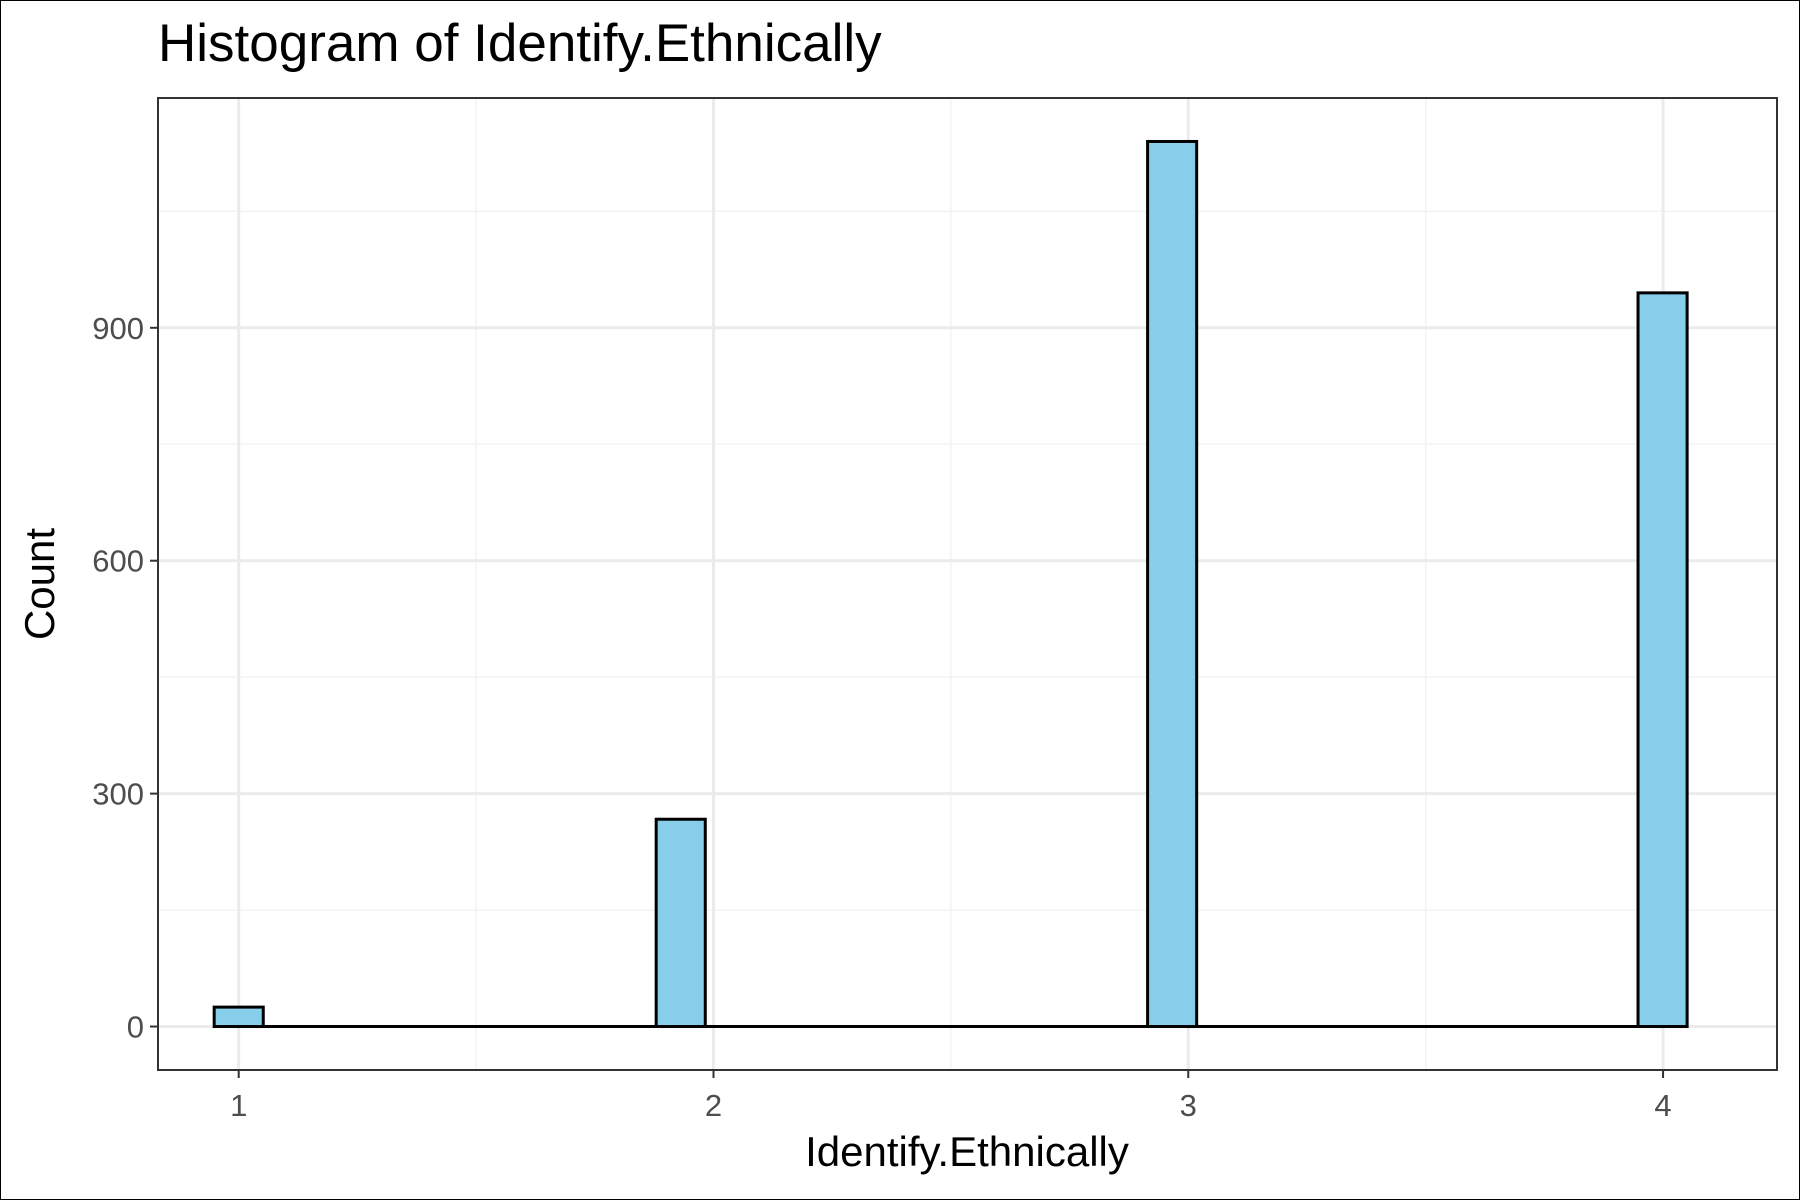 The height and width of the screenshot is (1200, 1800). What do you see at coordinates (125, 678) in the screenshot?
I see `y-axis-ticks: 0 300 600 900` at bounding box center [125, 678].